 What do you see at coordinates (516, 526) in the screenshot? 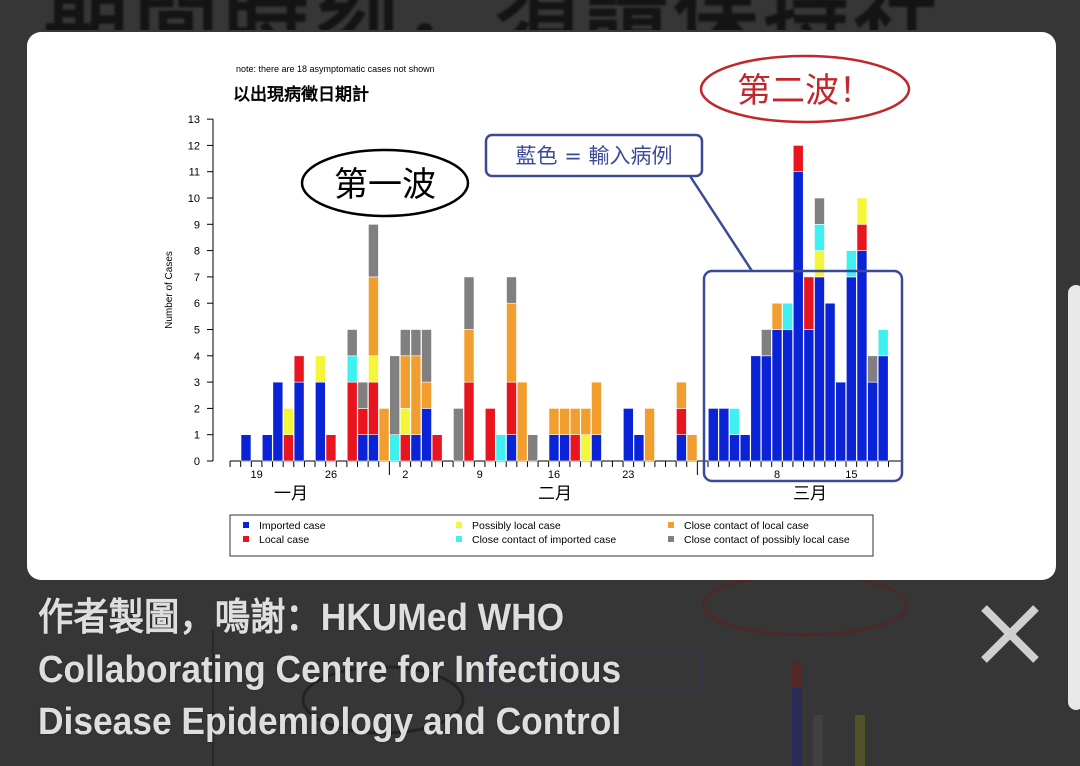
I see `legend-label: Possibly local case` at bounding box center [516, 526].